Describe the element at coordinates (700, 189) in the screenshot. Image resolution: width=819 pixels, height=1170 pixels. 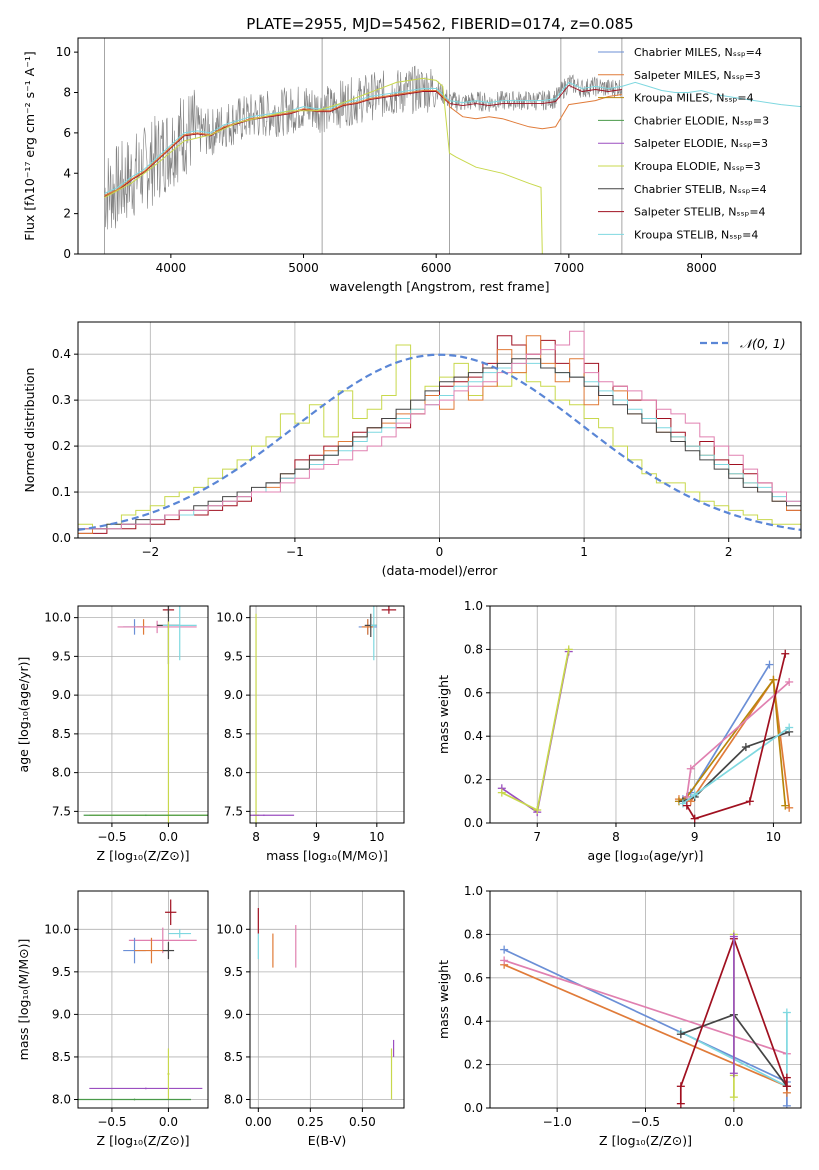
I see `legend-label: Chabrier STELIB, Nₛₛₚ=4` at that location.